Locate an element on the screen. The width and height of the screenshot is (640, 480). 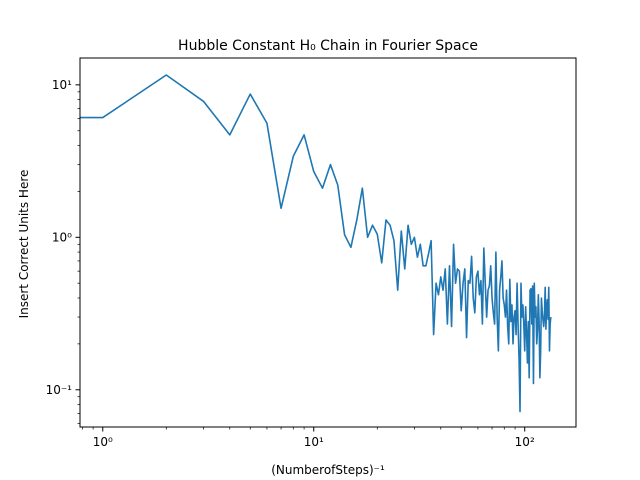
x-axis-ticks: 10⁰ 10¹ 10² is located at coordinates (308, 438).